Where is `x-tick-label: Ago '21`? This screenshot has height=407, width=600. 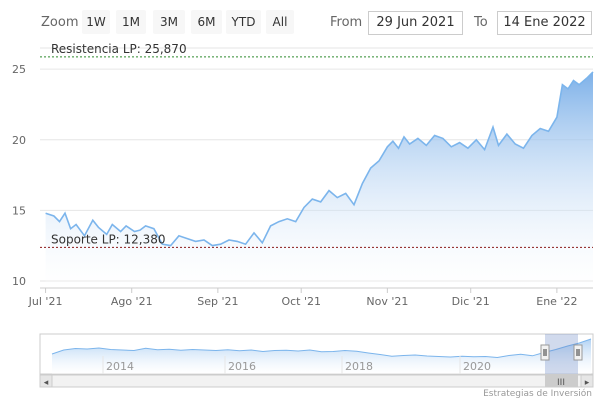
x-tick-label: Ago '21 is located at coordinates (132, 301).